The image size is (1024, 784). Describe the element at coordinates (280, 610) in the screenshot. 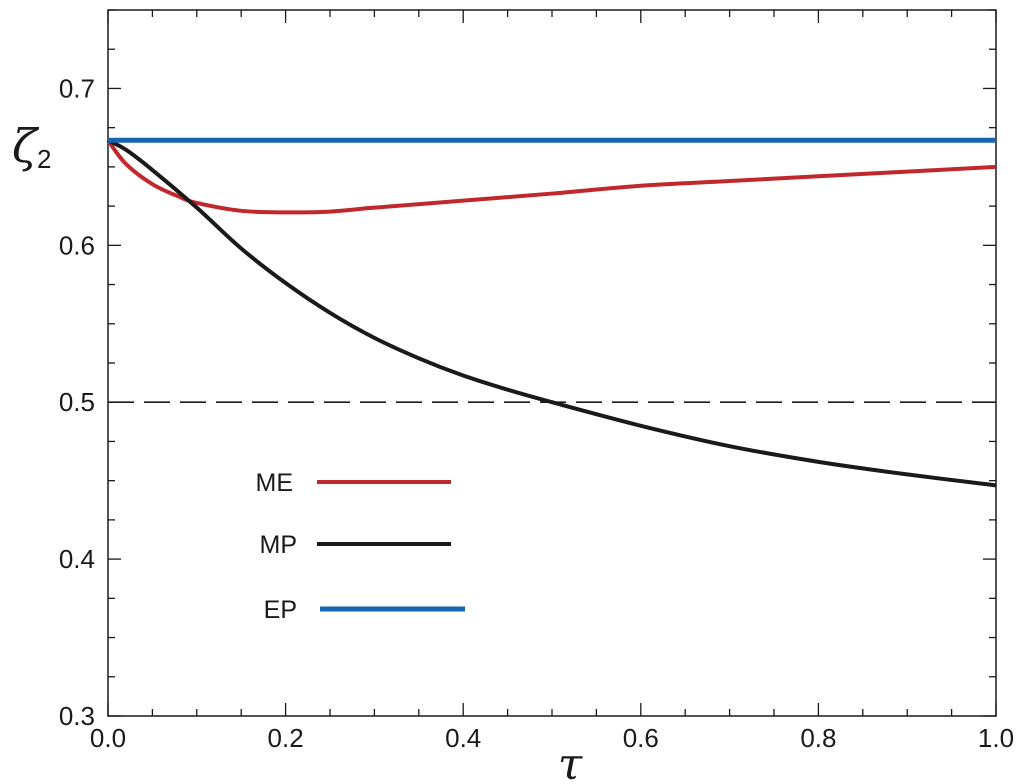

I see `legend-label-ep: EP` at that location.